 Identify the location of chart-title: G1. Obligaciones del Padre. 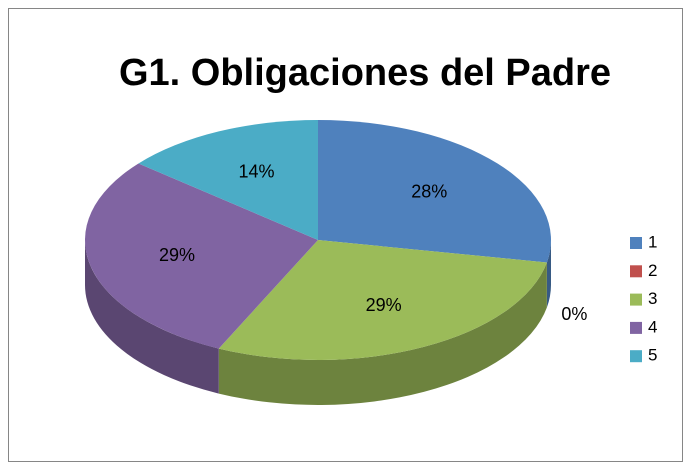
(365, 73).